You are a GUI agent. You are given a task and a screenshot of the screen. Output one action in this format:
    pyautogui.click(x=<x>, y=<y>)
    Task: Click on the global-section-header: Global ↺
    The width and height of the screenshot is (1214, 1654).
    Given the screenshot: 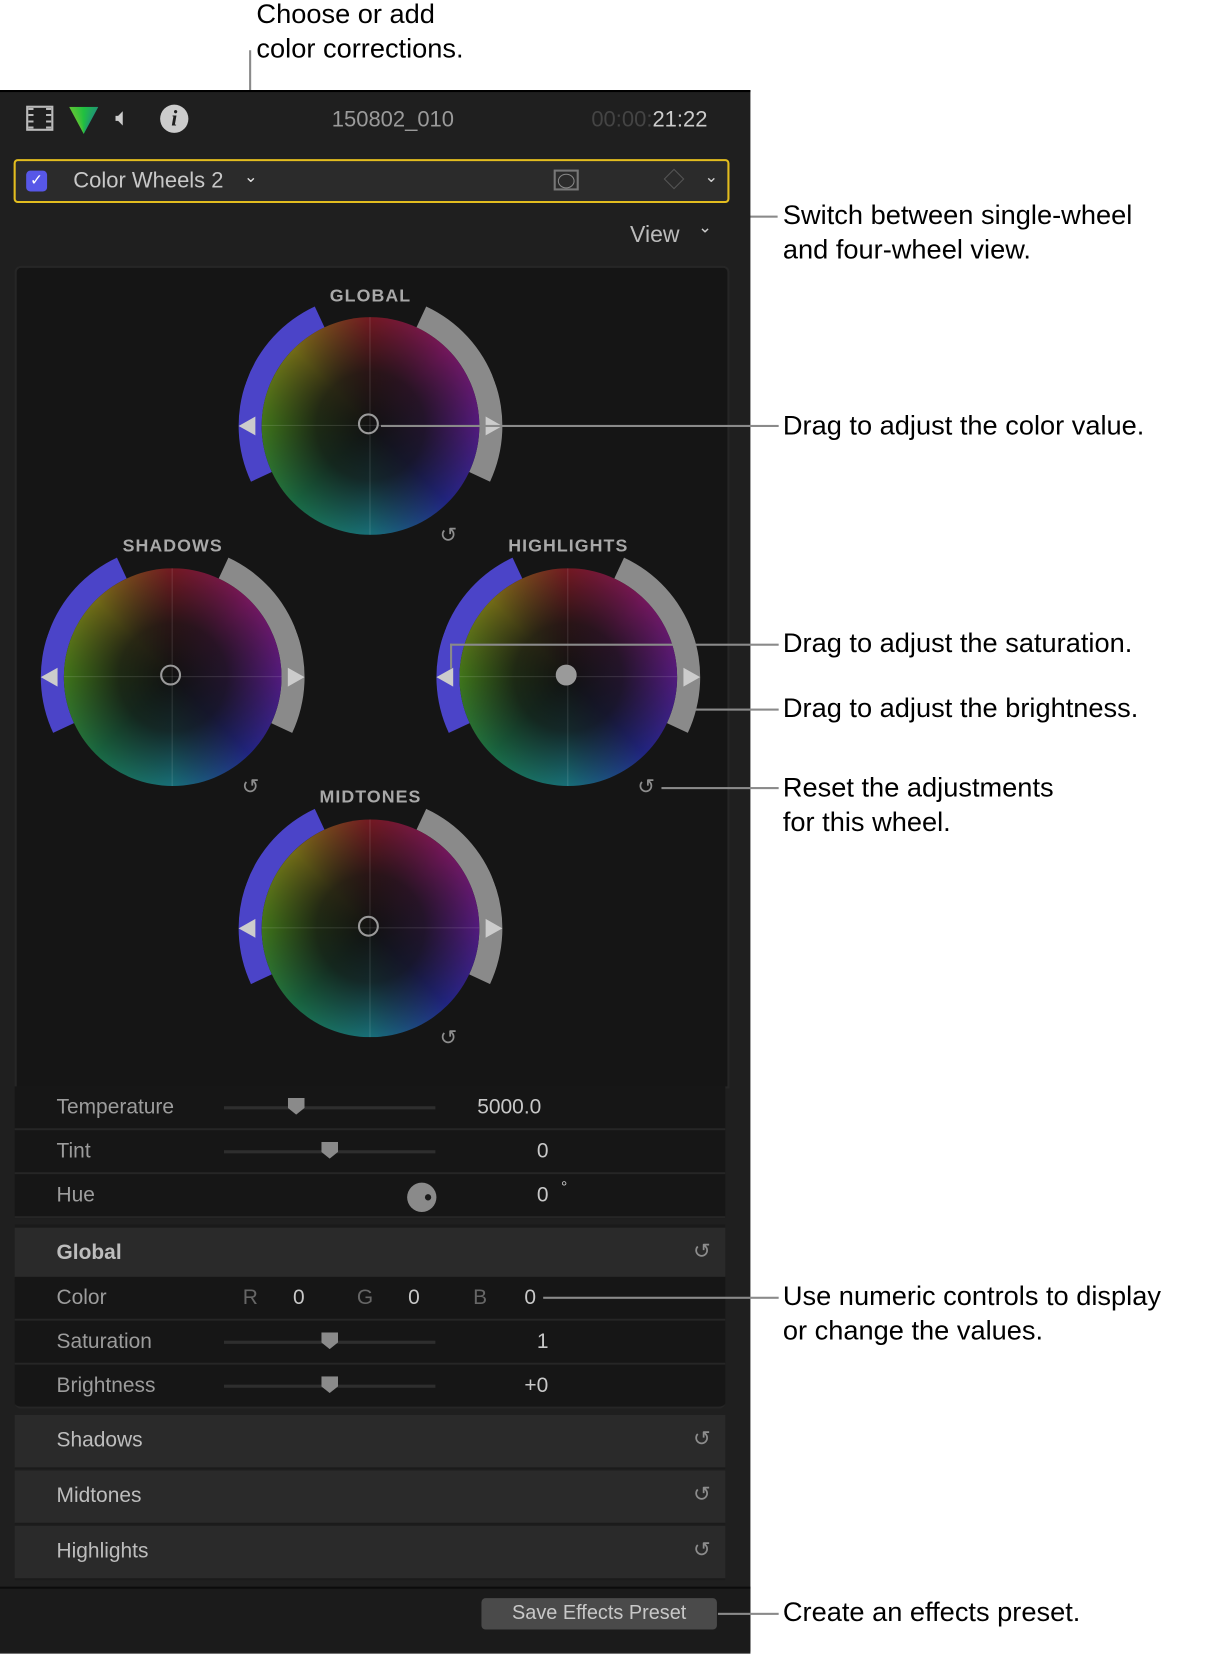 What is the action you would take?
    pyautogui.click(x=370, y=1253)
    